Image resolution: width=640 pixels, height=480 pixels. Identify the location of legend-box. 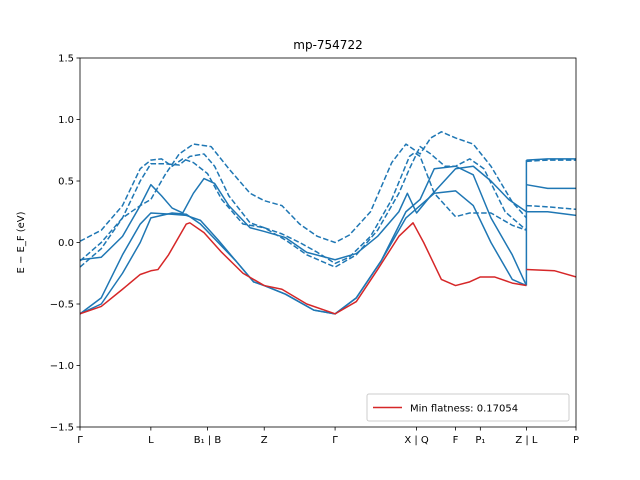
(468, 407).